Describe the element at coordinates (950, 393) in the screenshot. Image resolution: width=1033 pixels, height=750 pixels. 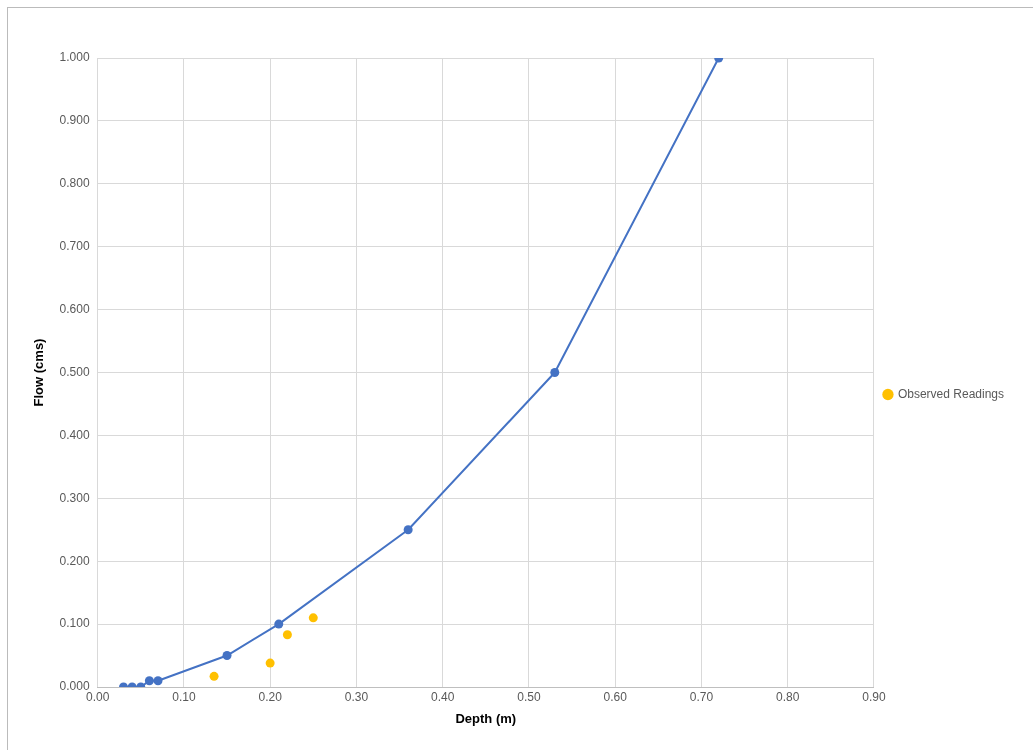
I see `legend-label: Observed Readings` at that location.